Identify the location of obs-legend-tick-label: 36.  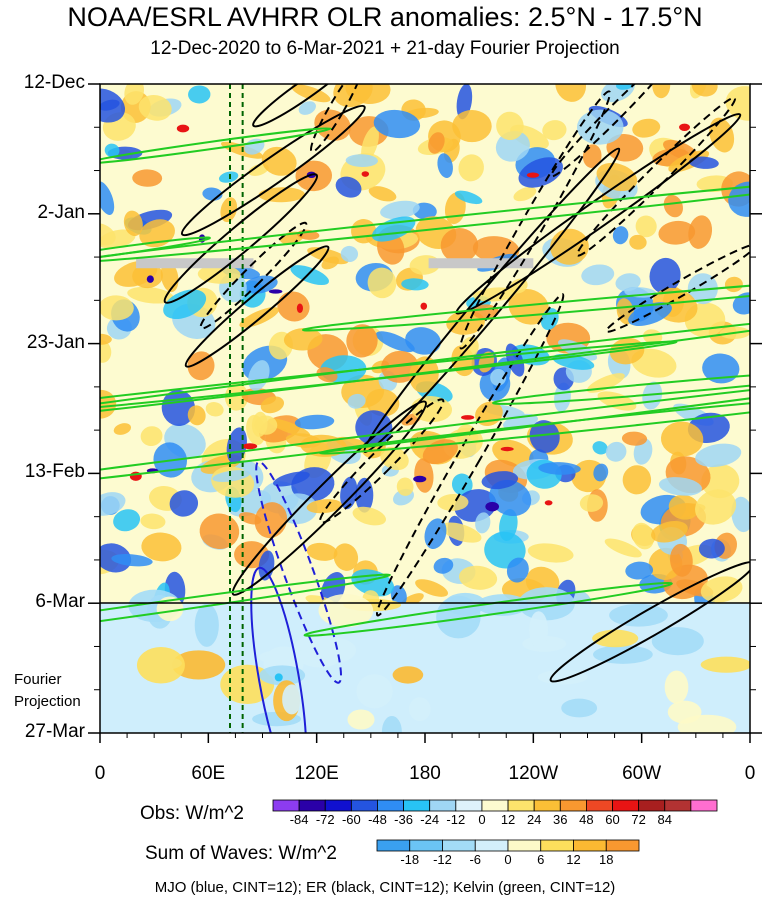
(560, 819).